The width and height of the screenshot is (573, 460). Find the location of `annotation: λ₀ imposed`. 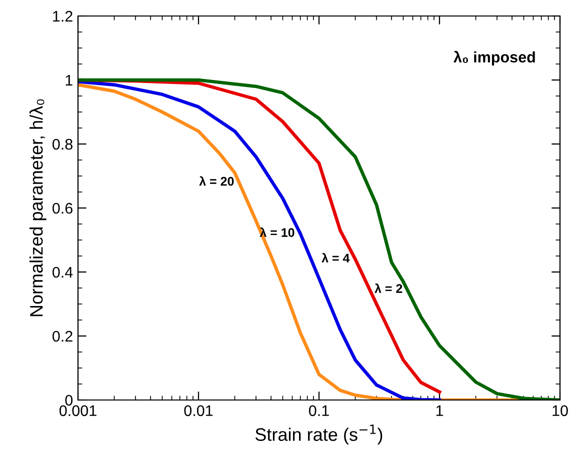

annotation: λ₀ imposed is located at coordinates (494, 58).